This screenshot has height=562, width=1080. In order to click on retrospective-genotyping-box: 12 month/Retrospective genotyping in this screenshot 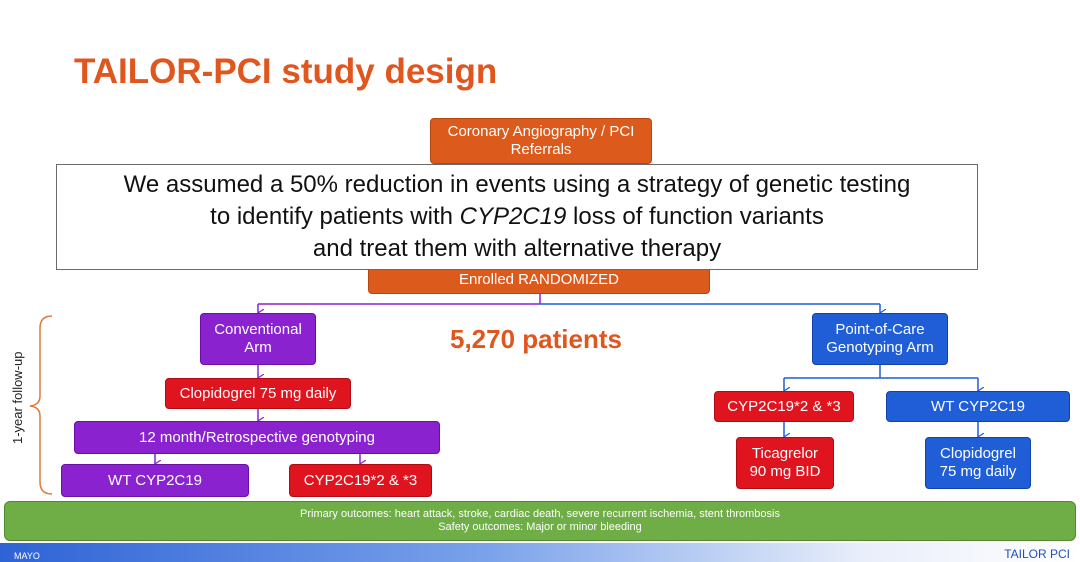, I will do `click(257, 437)`.